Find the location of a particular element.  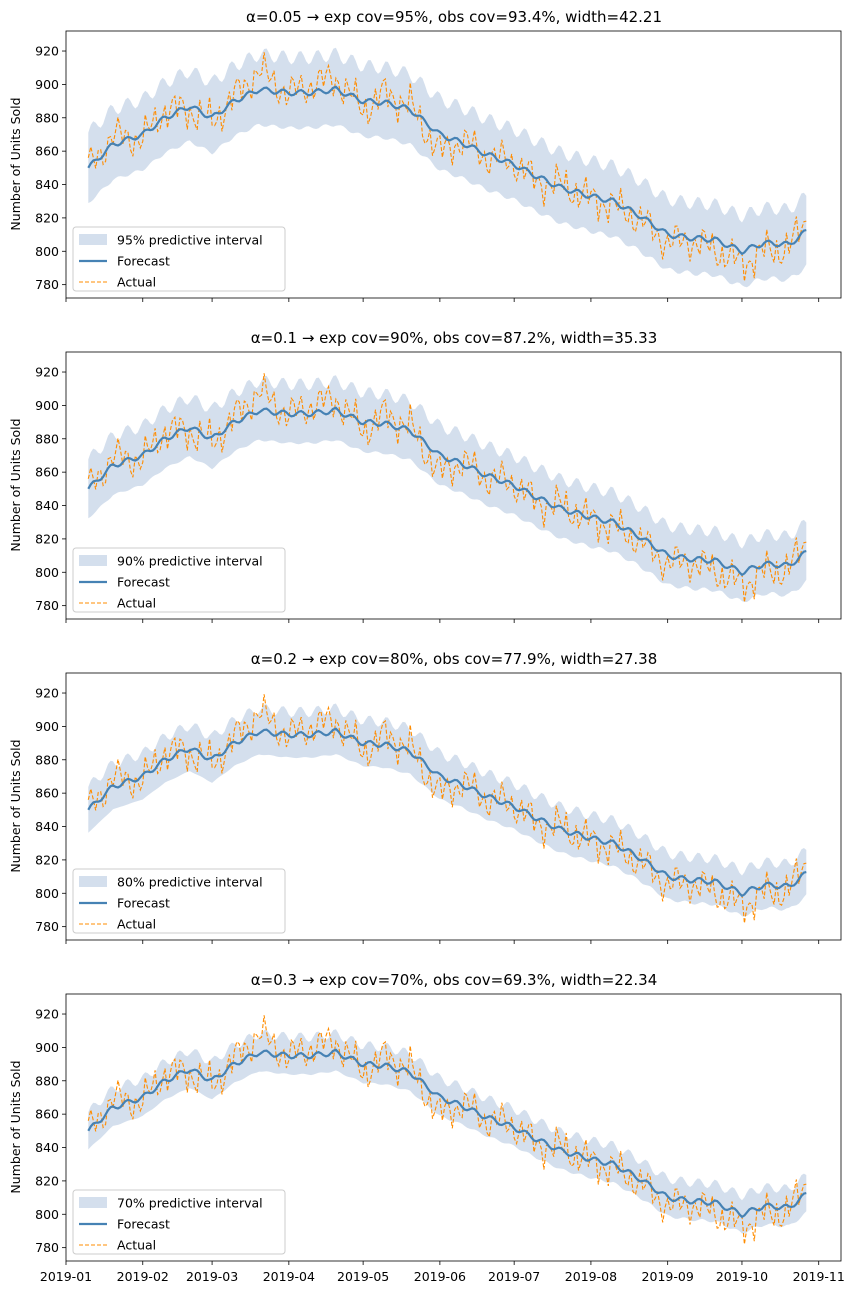

legend-label: 70% predictive interval is located at coordinates (190, 1203).